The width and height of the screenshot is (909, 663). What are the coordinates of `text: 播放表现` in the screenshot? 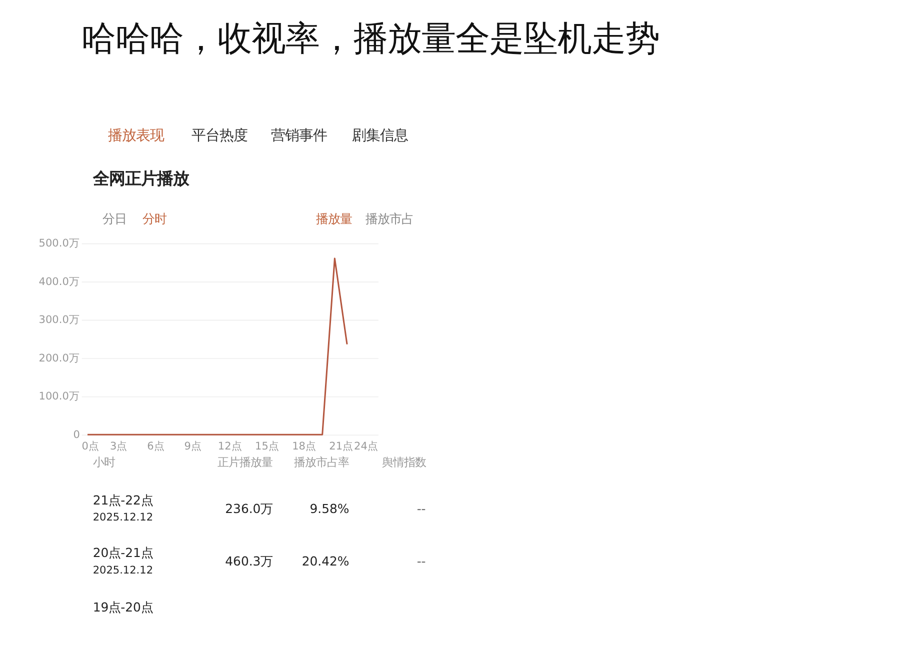 It's located at (136, 136).